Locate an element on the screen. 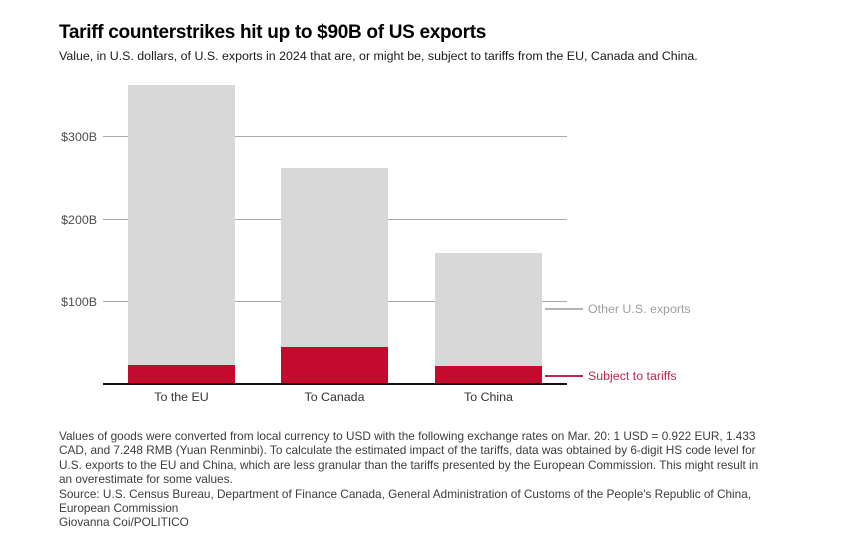 This screenshot has height=536, width=864. other-exports-leader-line is located at coordinates (564, 309).